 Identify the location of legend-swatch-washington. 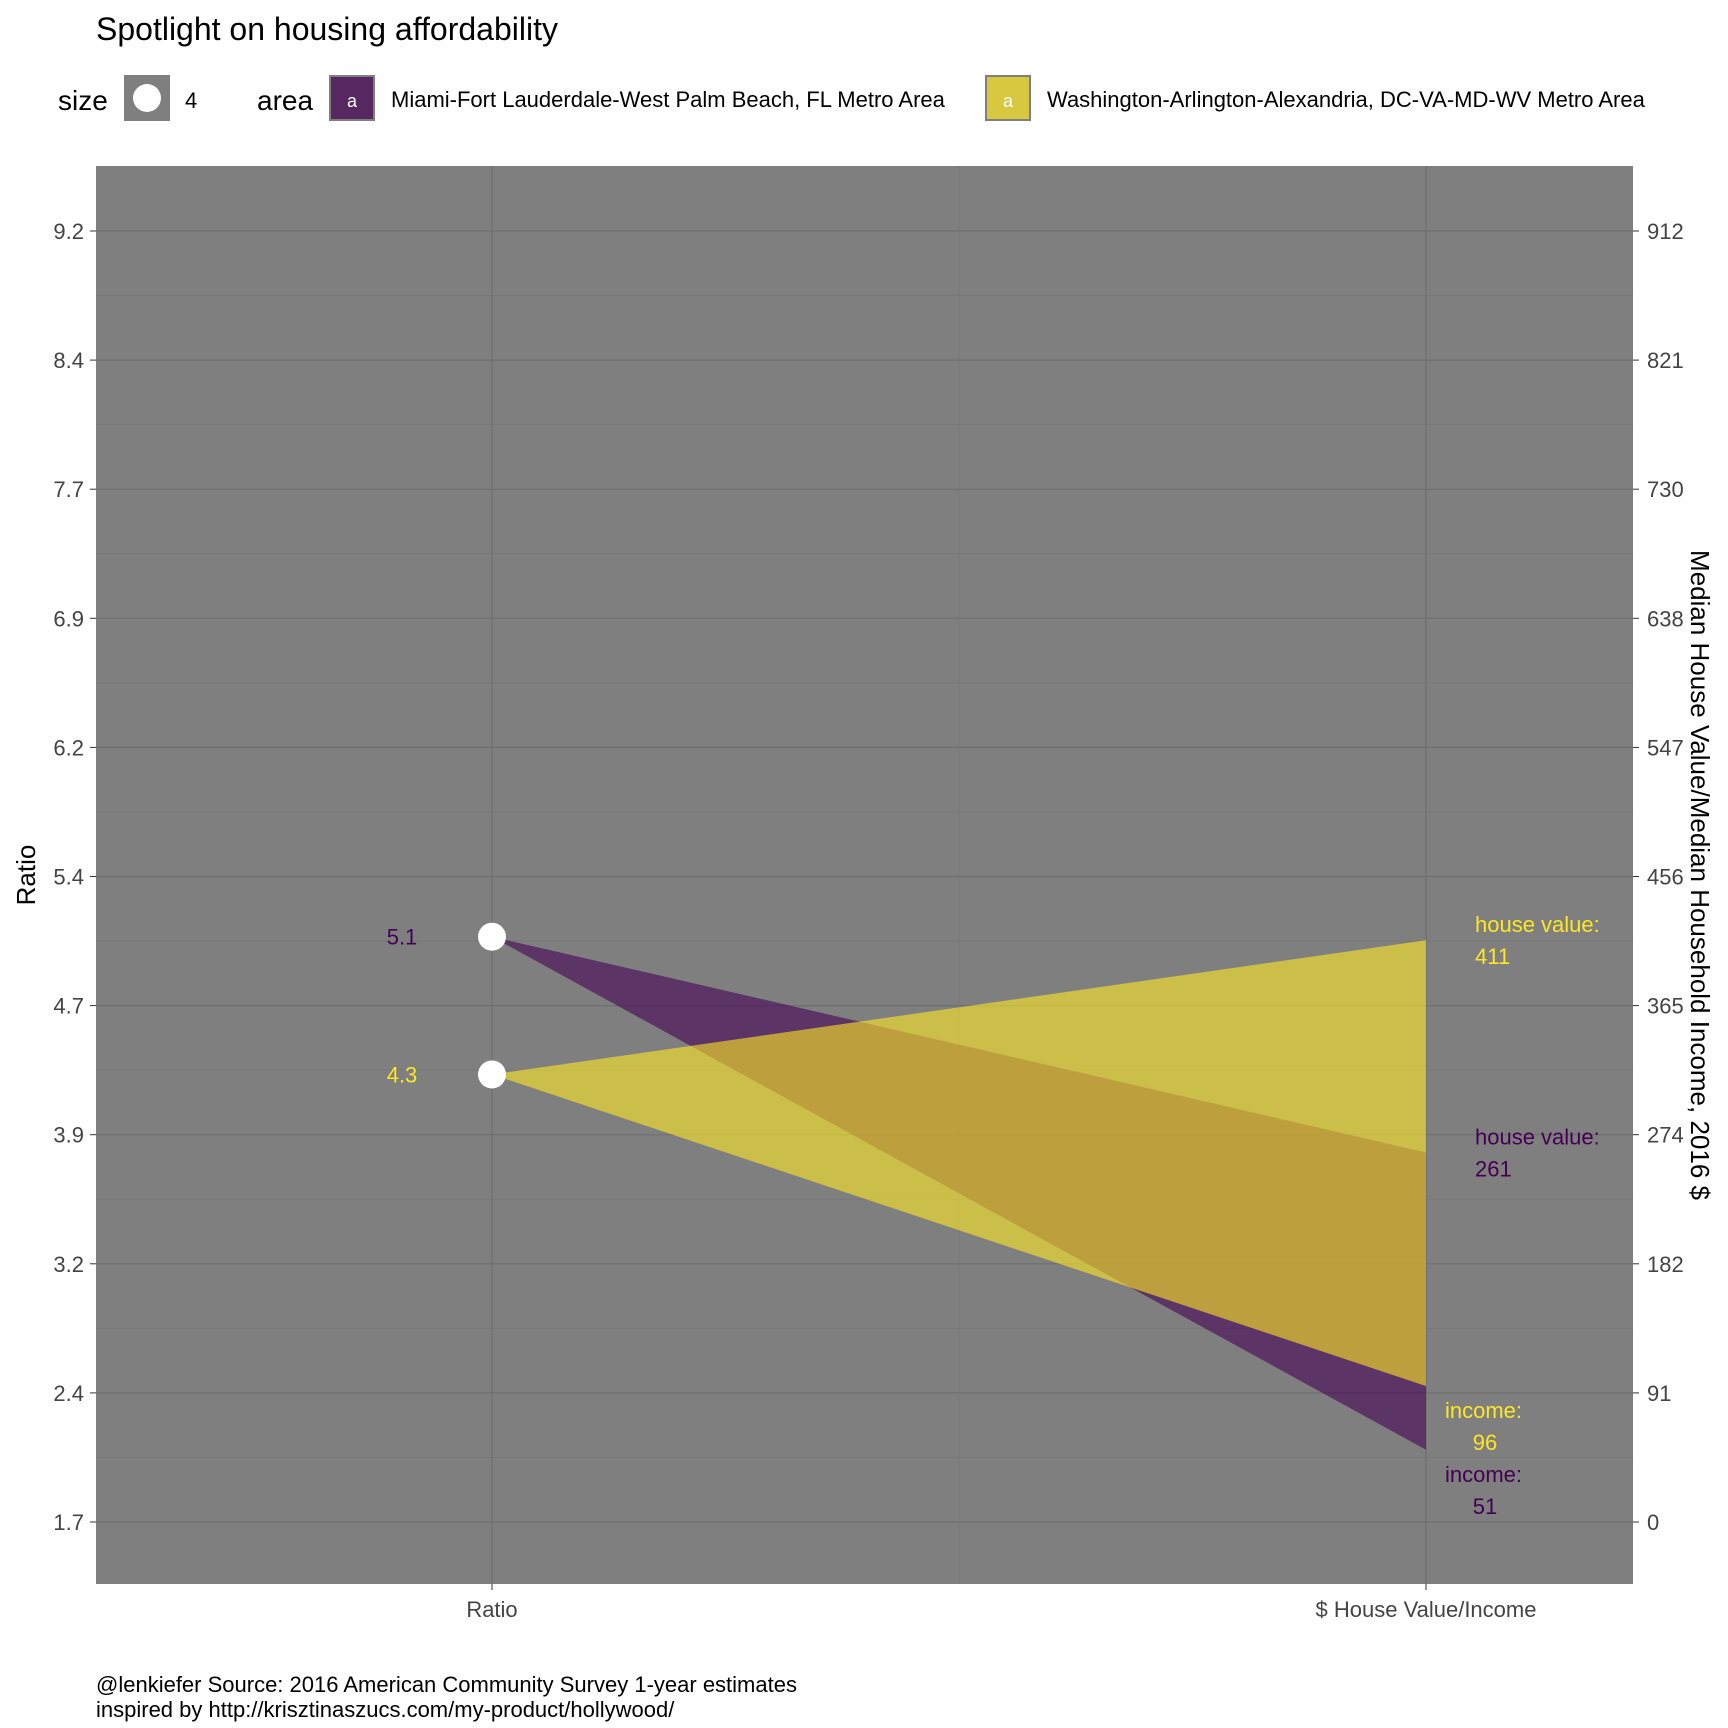
(1008, 98).